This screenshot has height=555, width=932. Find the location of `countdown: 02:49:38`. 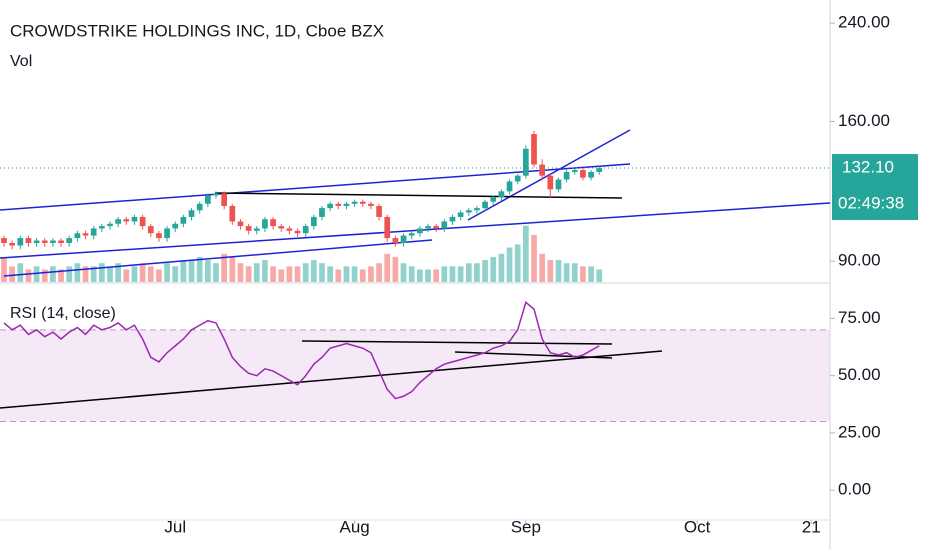

countdown: 02:49:38 is located at coordinates (871, 203).